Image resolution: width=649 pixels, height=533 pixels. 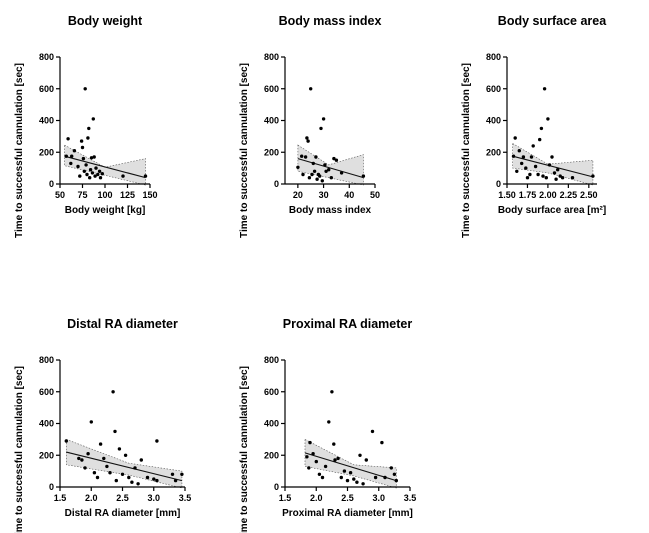 What do you see at coordinates (271, 424) in the screenshot?
I see `y-tick-label: 400` at bounding box center [271, 424].